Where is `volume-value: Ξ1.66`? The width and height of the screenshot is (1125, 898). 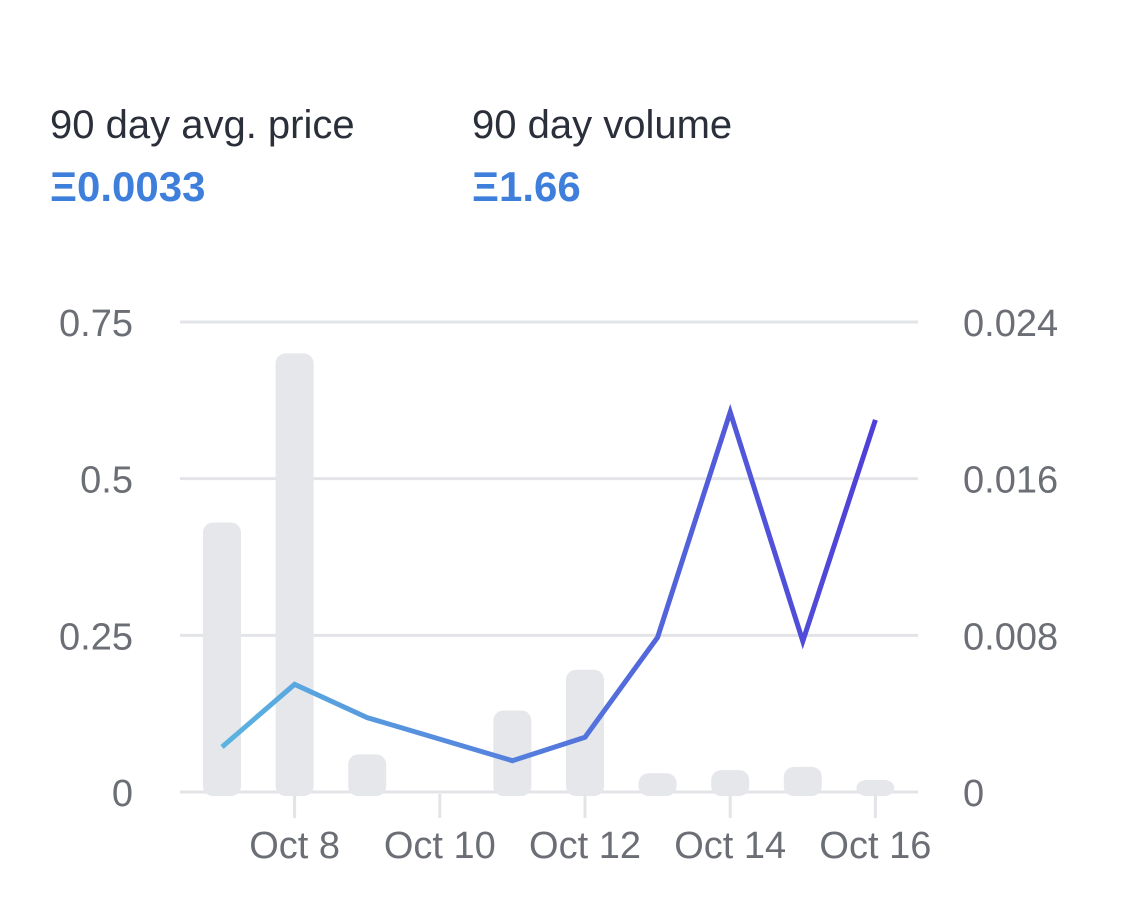
volume-value: Ξ1.66 is located at coordinates (526, 186).